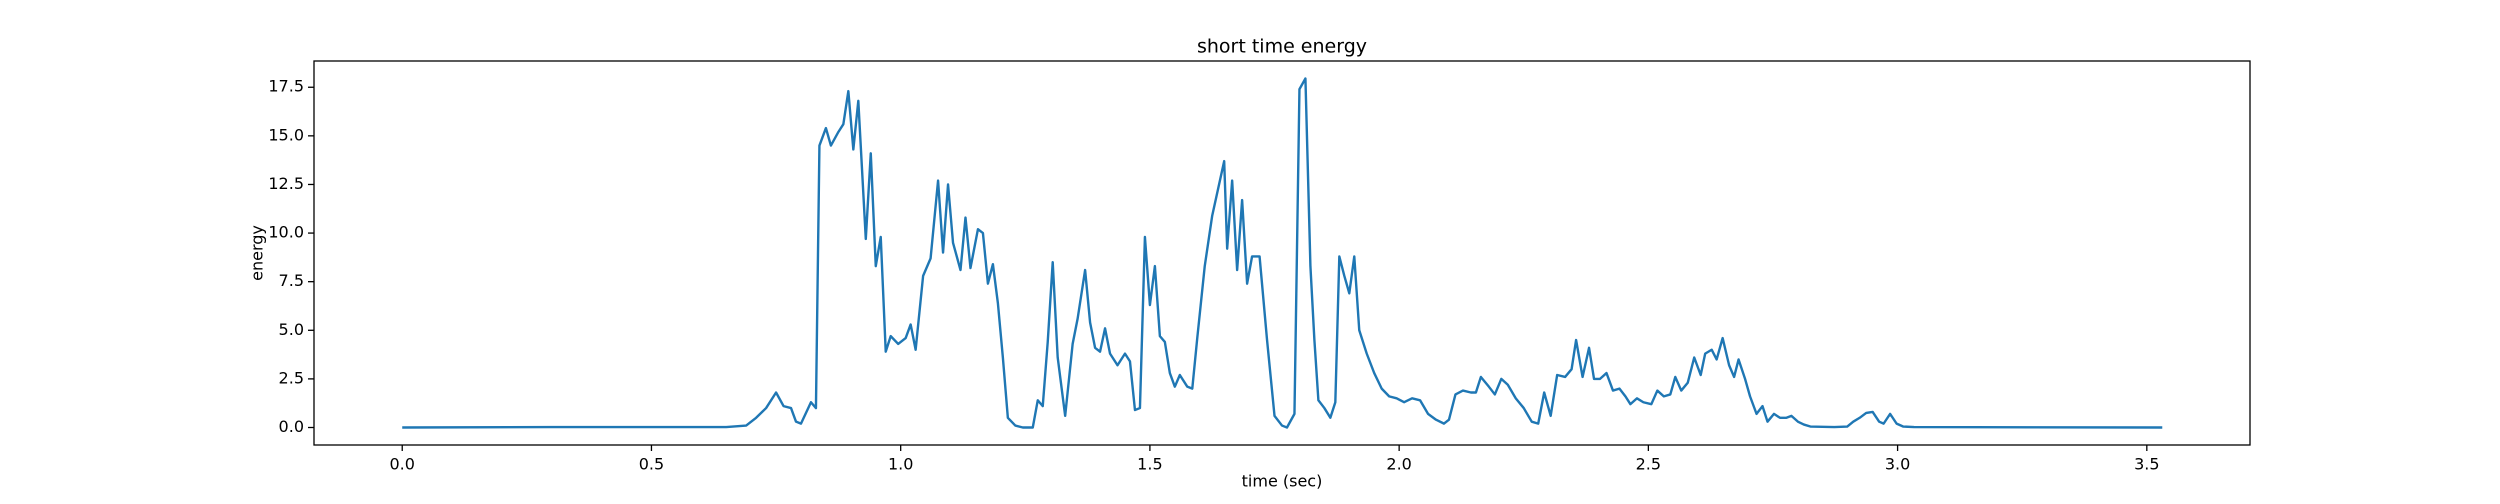 Image resolution: width=2500 pixels, height=504 pixels. What do you see at coordinates (2146, 464) in the screenshot?
I see `x-tick-label: 3.5` at bounding box center [2146, 464].